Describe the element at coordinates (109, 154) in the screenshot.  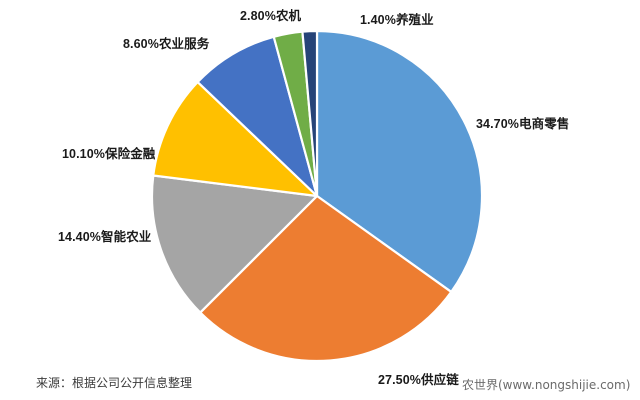
I see `pie-label-insurance-finance: 10.10%保险金融` at that location.